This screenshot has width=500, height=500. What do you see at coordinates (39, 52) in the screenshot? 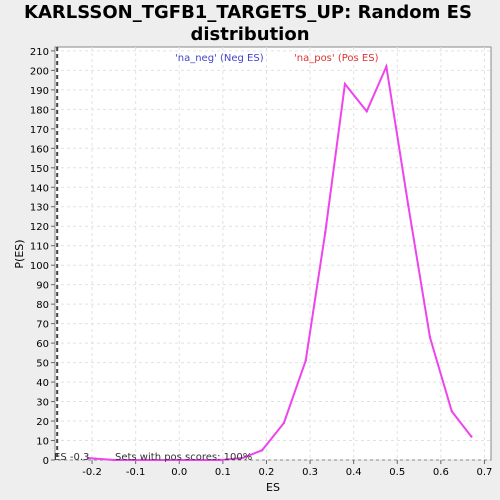
I see `y-tick-label: 210` at bounding box center [39, 52].